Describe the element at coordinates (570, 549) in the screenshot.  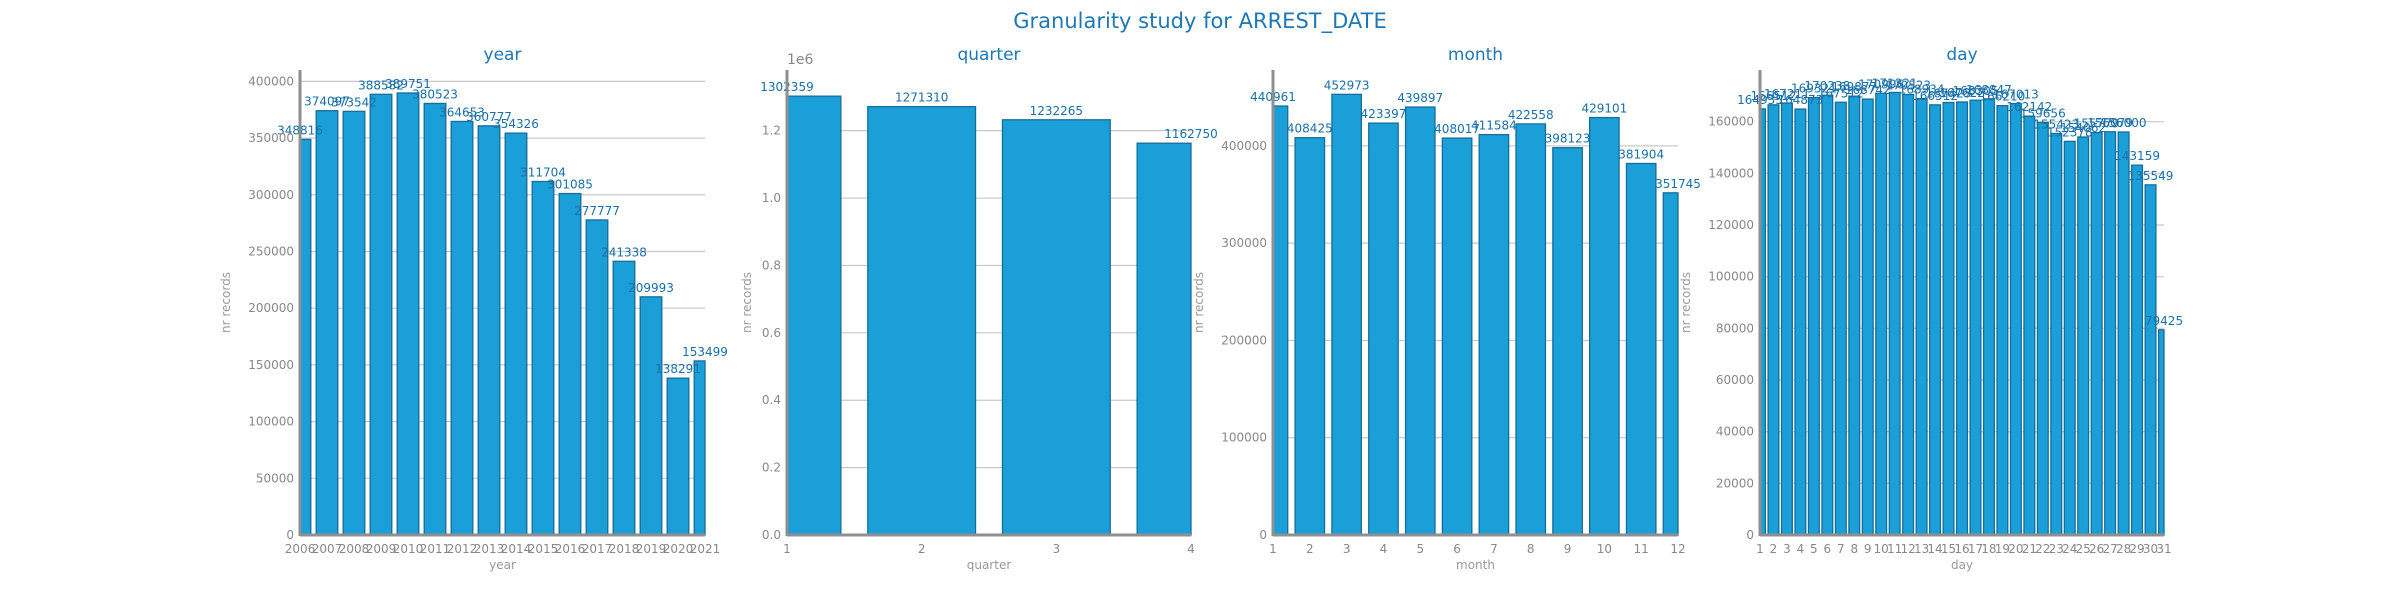
I see `x-tick-label: 2016` at that location.